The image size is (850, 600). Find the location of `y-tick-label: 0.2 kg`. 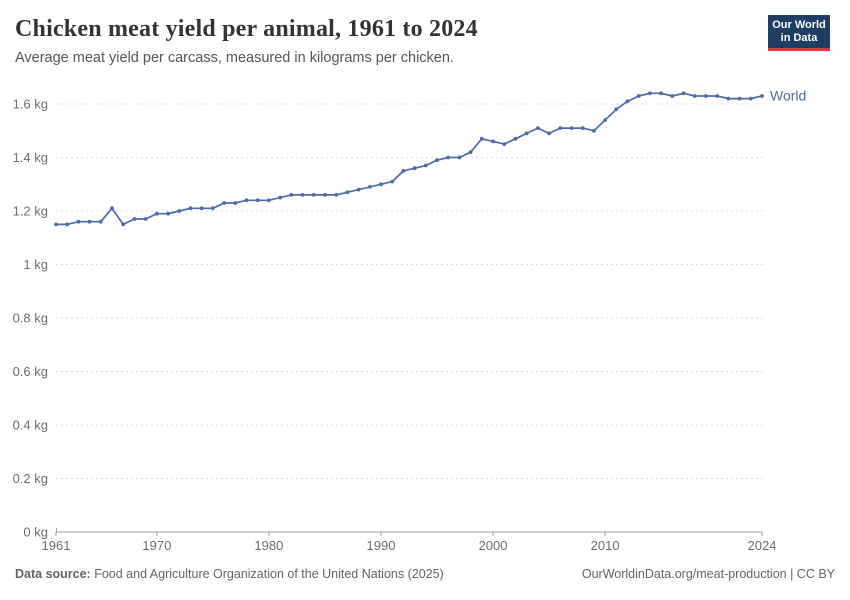

y-tick-label: 0.2 kg is located at coordinates (30, 478).